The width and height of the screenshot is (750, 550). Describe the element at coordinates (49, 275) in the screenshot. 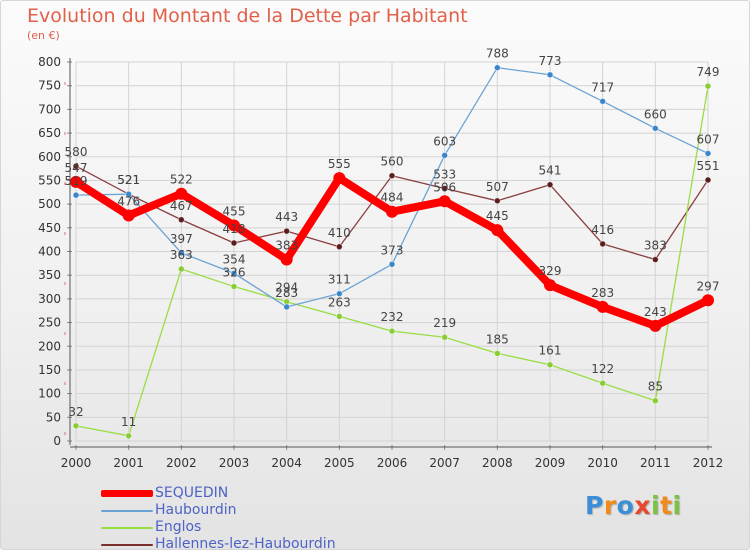

I see `y-tick-label: 350` at that location.